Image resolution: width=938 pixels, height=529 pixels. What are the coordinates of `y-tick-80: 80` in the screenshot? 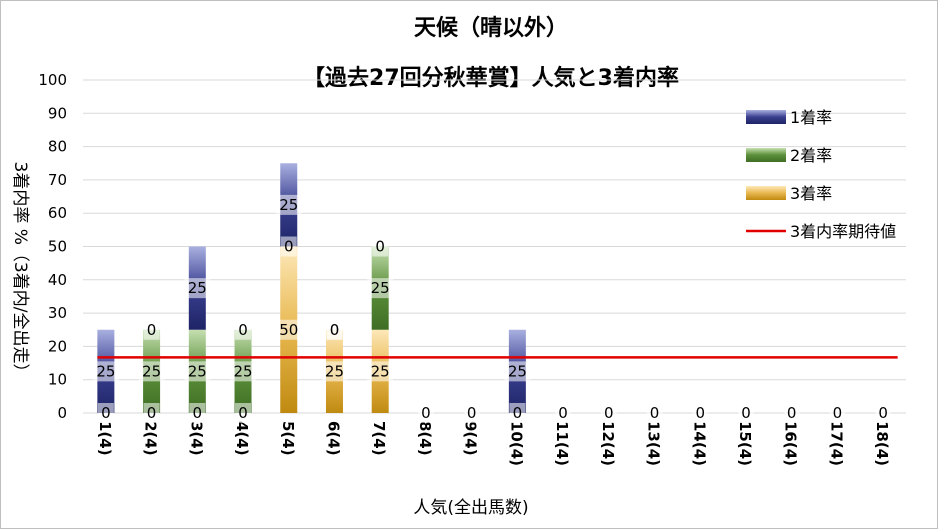 It's located at (57, 147).